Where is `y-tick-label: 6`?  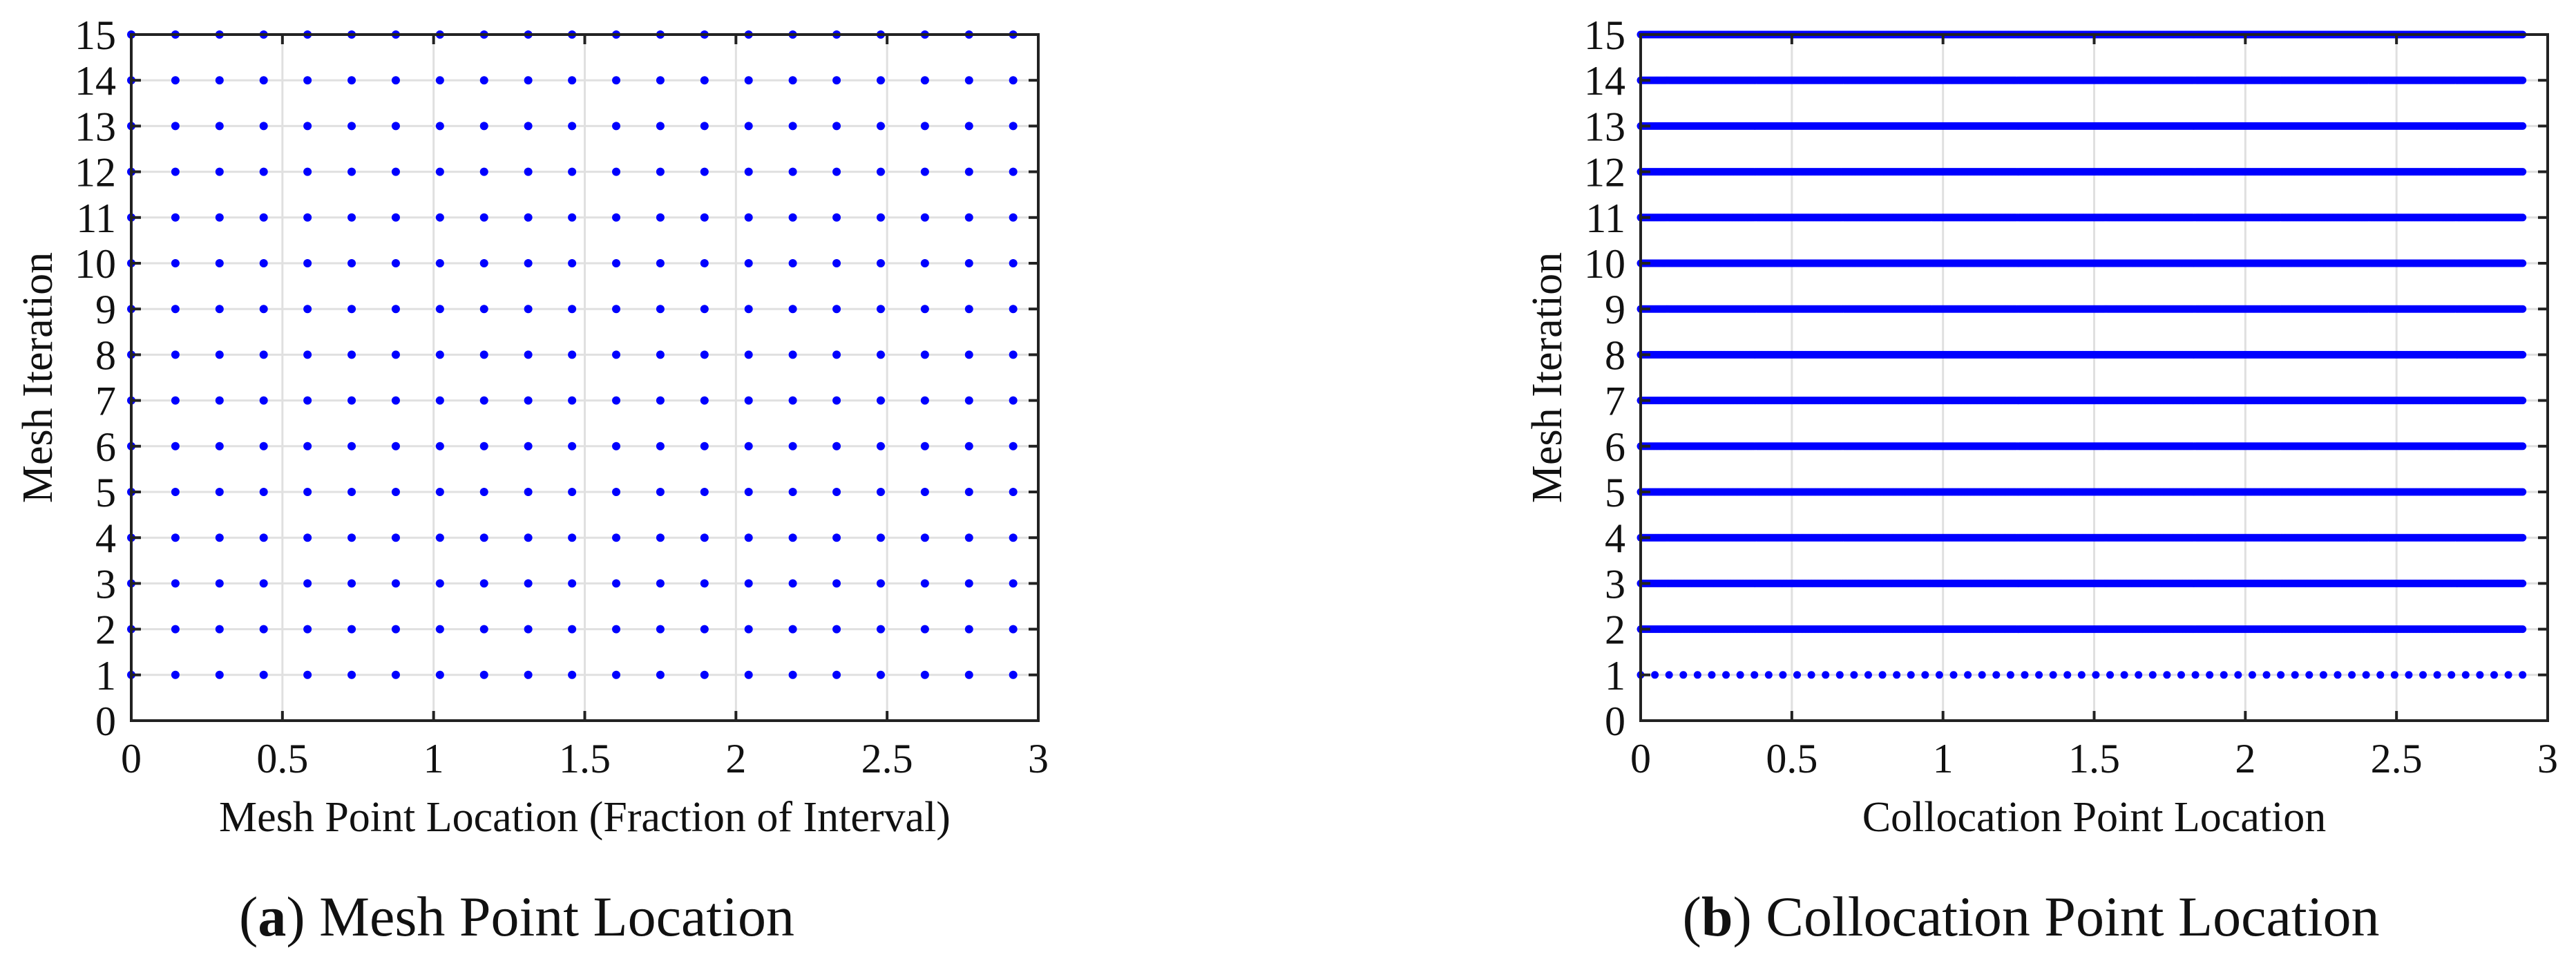 y-tick-label: 6 is located at coordinates (106, 447).